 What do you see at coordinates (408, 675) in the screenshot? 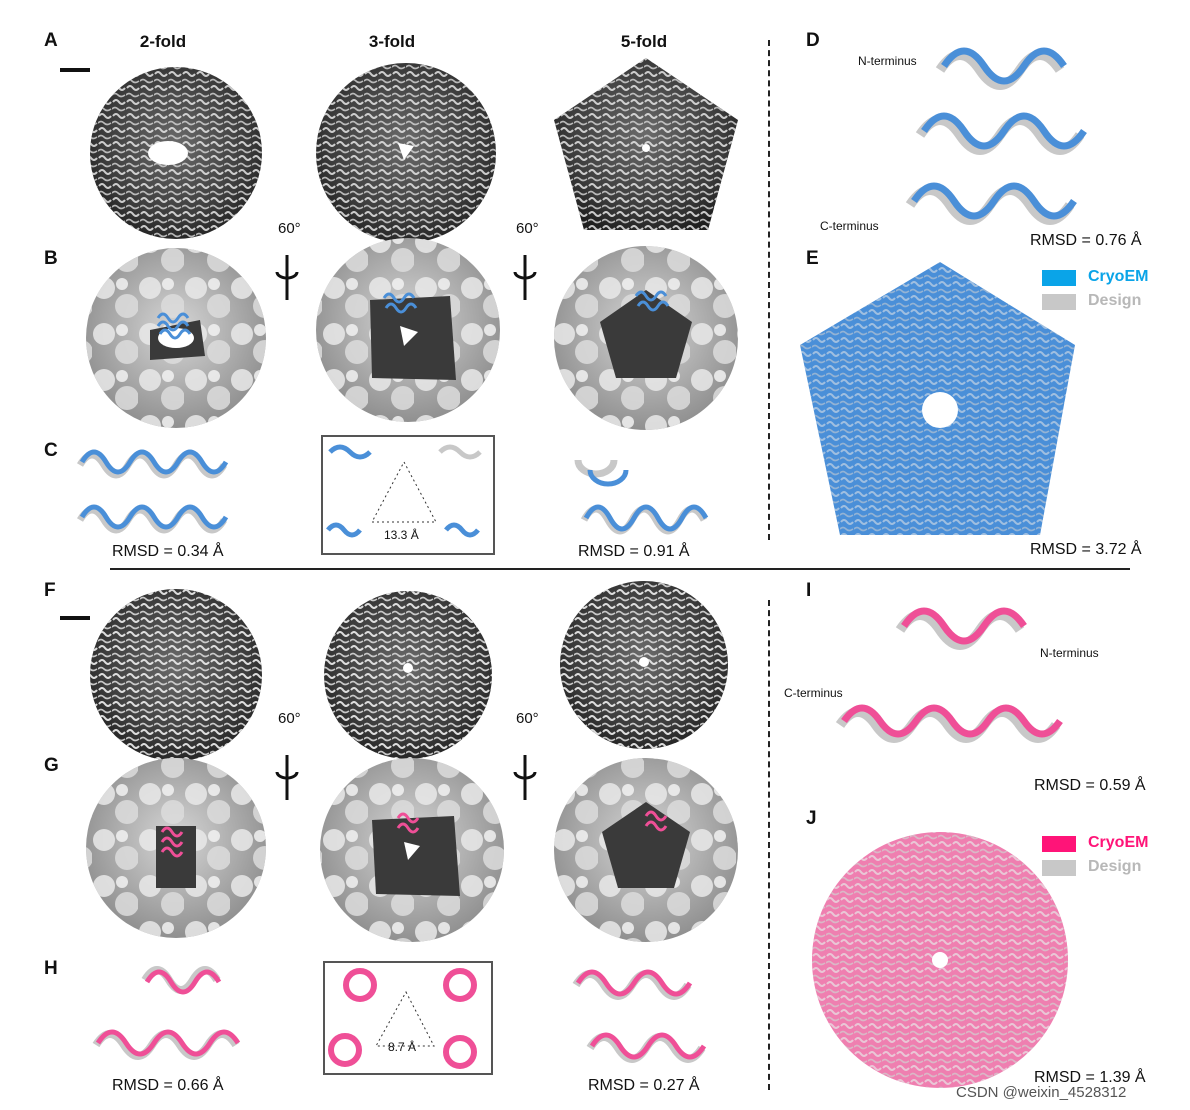
I see `density-map-3fold-bottom` at bounding box center [408, 675].